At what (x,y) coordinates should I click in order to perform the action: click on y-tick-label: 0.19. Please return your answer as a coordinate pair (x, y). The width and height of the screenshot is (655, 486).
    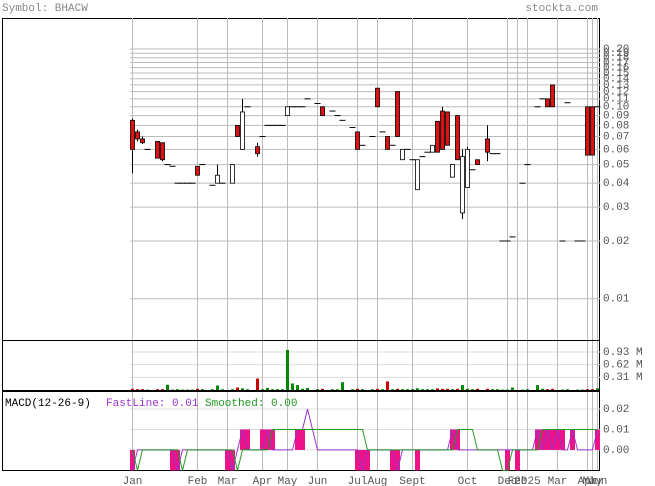
    Looking at the image, I should click on (616, 54).